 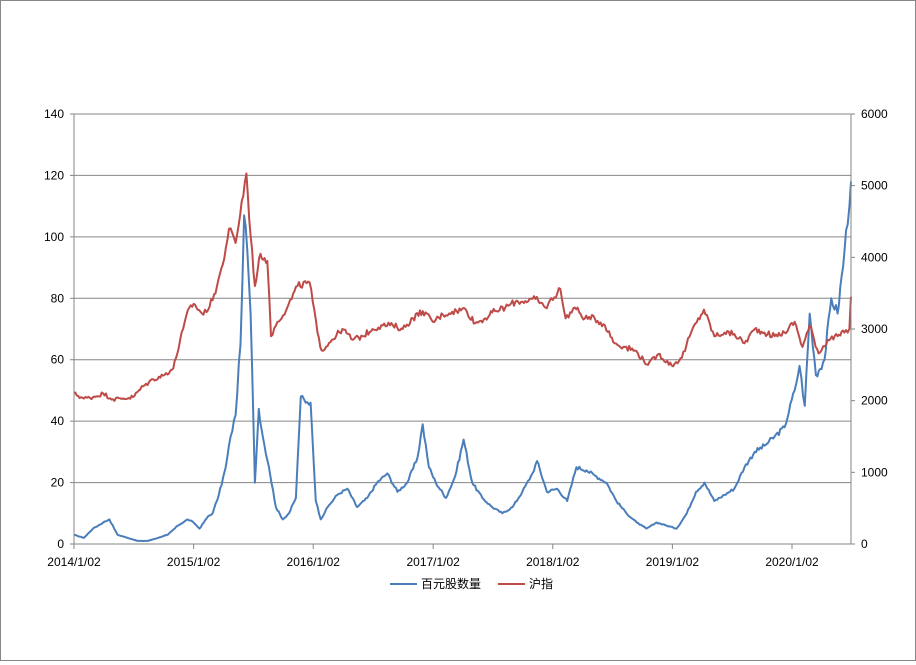 What do you see at coordinates (874, 257) in the screenshot?
I see `y-right-tick-label: 4000` at bounding box center [874, 257].